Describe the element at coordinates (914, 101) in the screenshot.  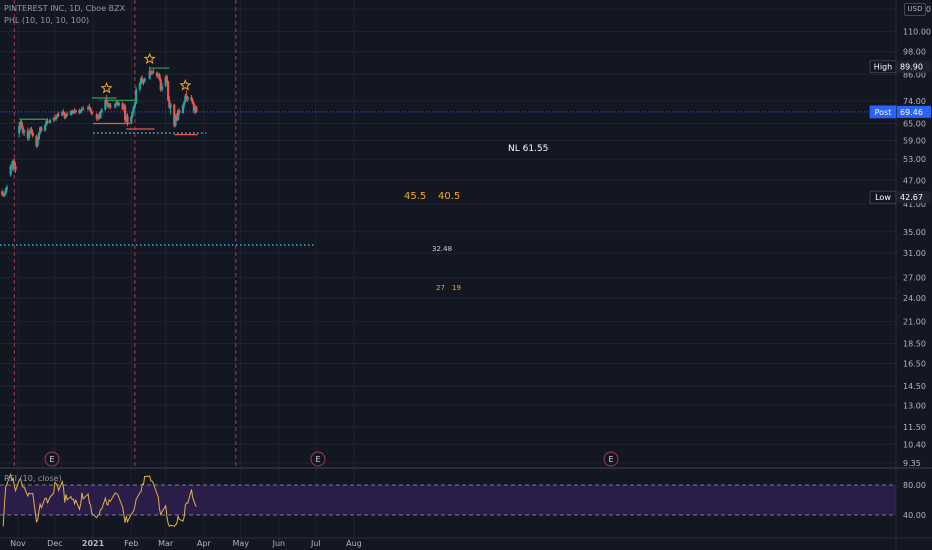
I see `y-tick-label: 74.00` at that location.